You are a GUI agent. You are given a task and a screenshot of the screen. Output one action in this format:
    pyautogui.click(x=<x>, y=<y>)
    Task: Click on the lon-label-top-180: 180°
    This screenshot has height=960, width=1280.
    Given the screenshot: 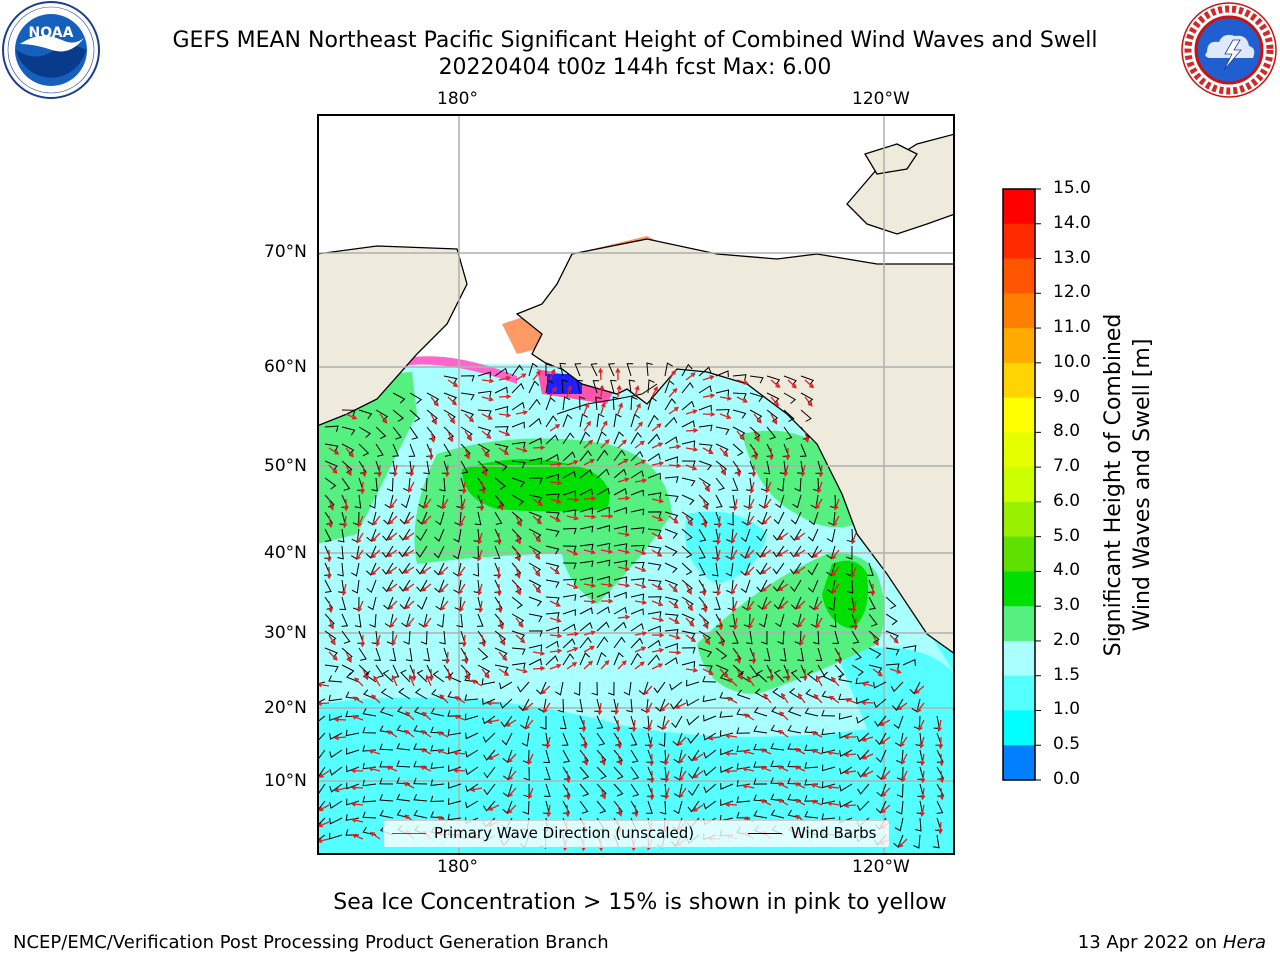 What is the action you would take?
    pyautogui.click(x=457, y=99)
    